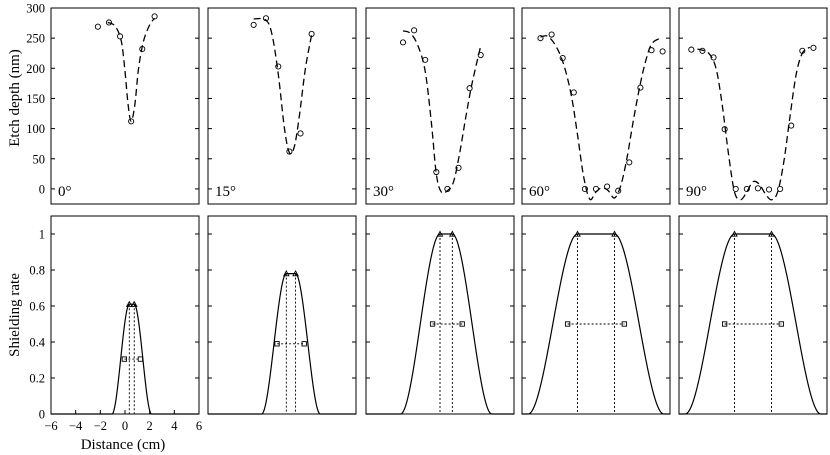  Describe the element at coordinates (100, 426) in the screenshot. I see `x-tick-label: −2` at that location.